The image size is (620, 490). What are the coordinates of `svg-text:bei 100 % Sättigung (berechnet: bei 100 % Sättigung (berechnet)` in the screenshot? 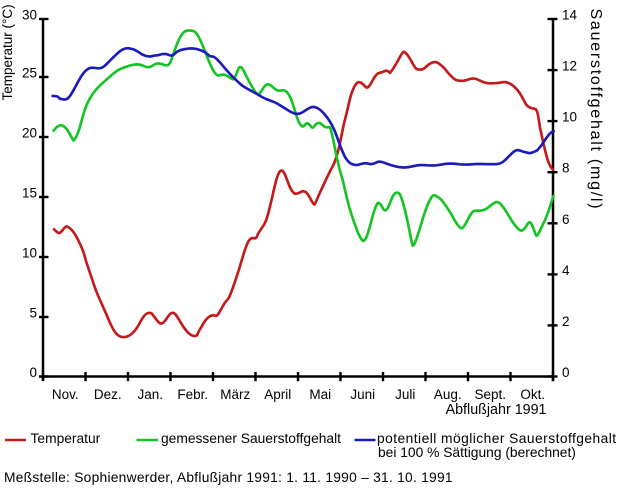 It's located at (477, 452).